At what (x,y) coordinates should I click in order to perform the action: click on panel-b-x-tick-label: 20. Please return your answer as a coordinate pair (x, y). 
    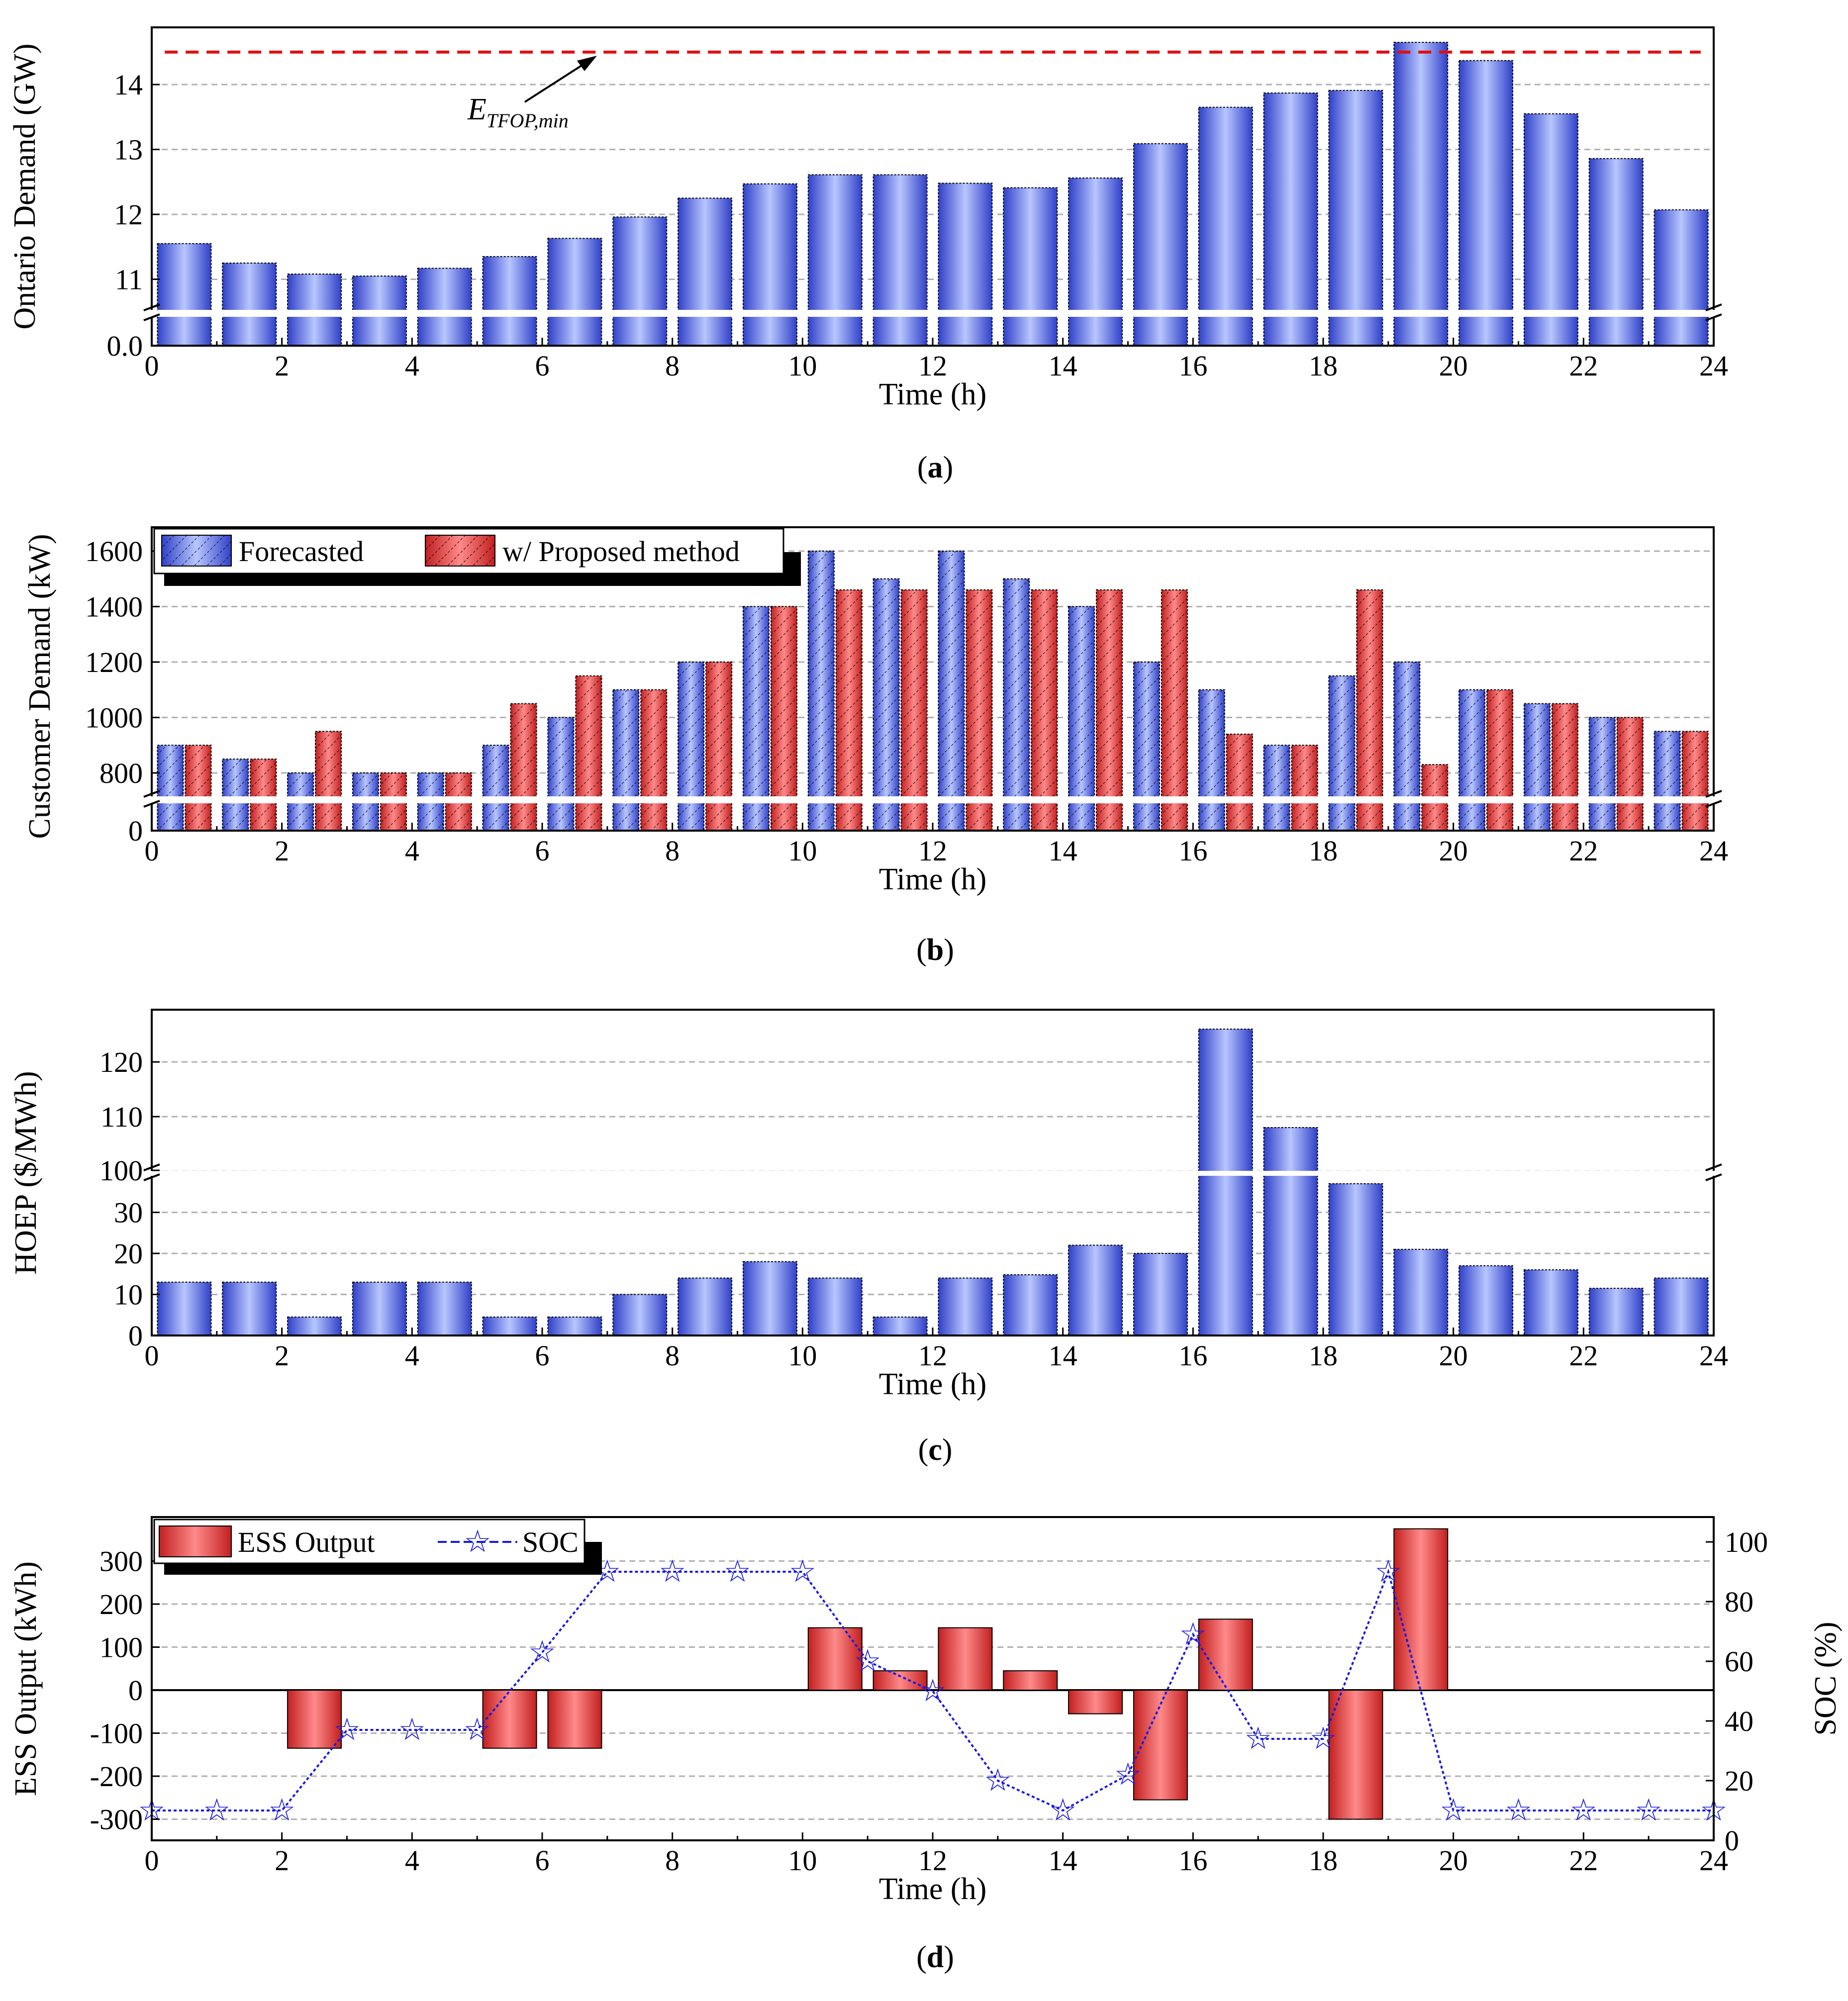
    Looking at the image, I should click on (1454, 851).